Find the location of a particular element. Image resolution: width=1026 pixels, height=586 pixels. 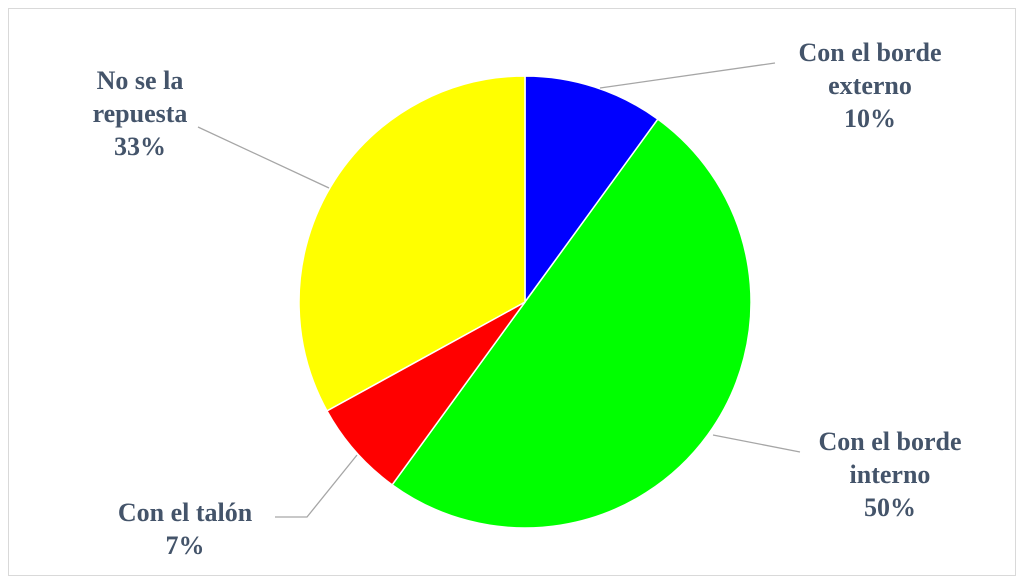

leader-line-talon is located at coordinates (316, 486).